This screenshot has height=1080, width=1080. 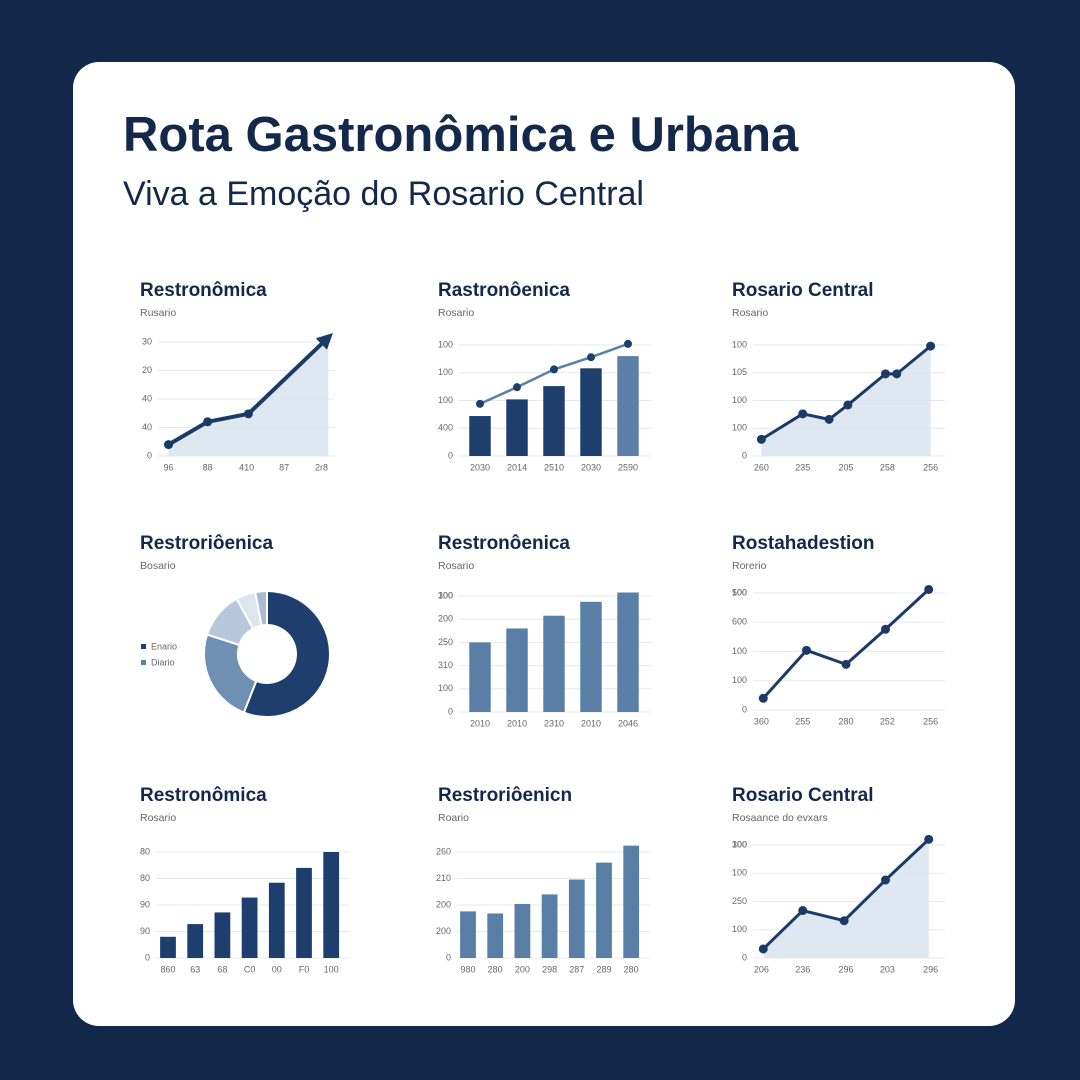 I want to click on y-tick-label: 310, so click(x=445, y=665).